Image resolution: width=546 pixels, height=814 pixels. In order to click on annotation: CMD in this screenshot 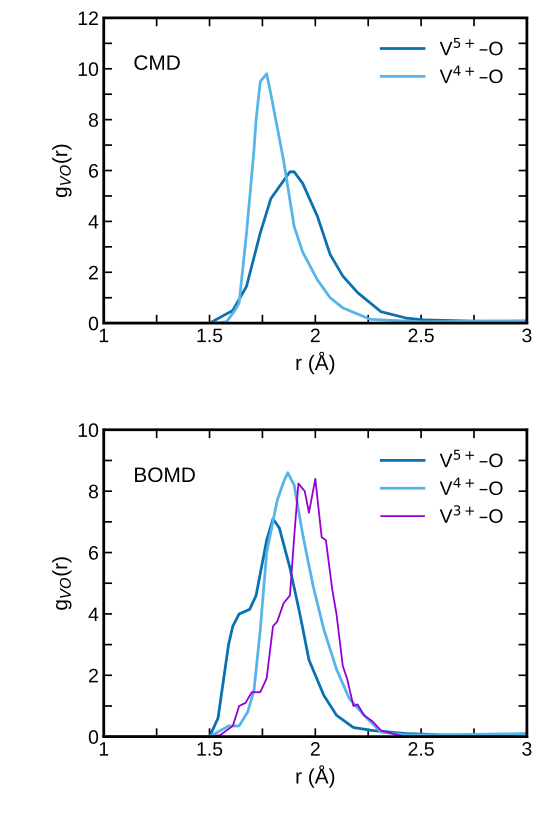, I will do `click(157, 62)`.